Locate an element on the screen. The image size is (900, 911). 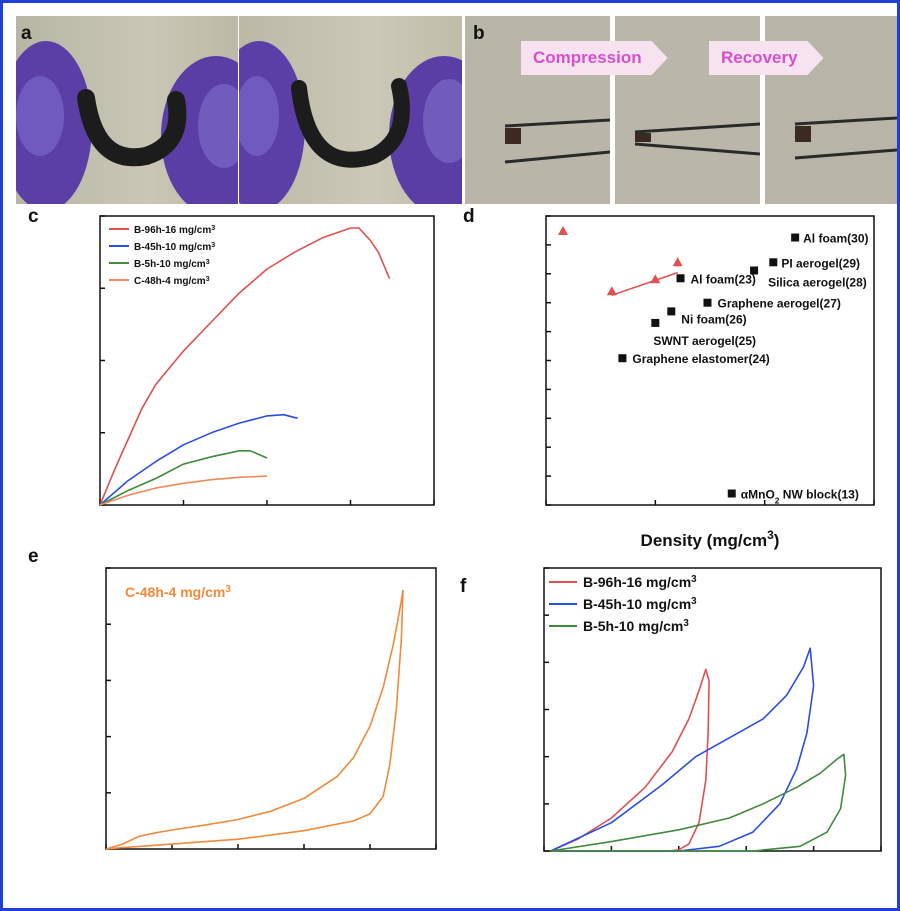
photo-a-left-art is located at coordinates (127, 122).